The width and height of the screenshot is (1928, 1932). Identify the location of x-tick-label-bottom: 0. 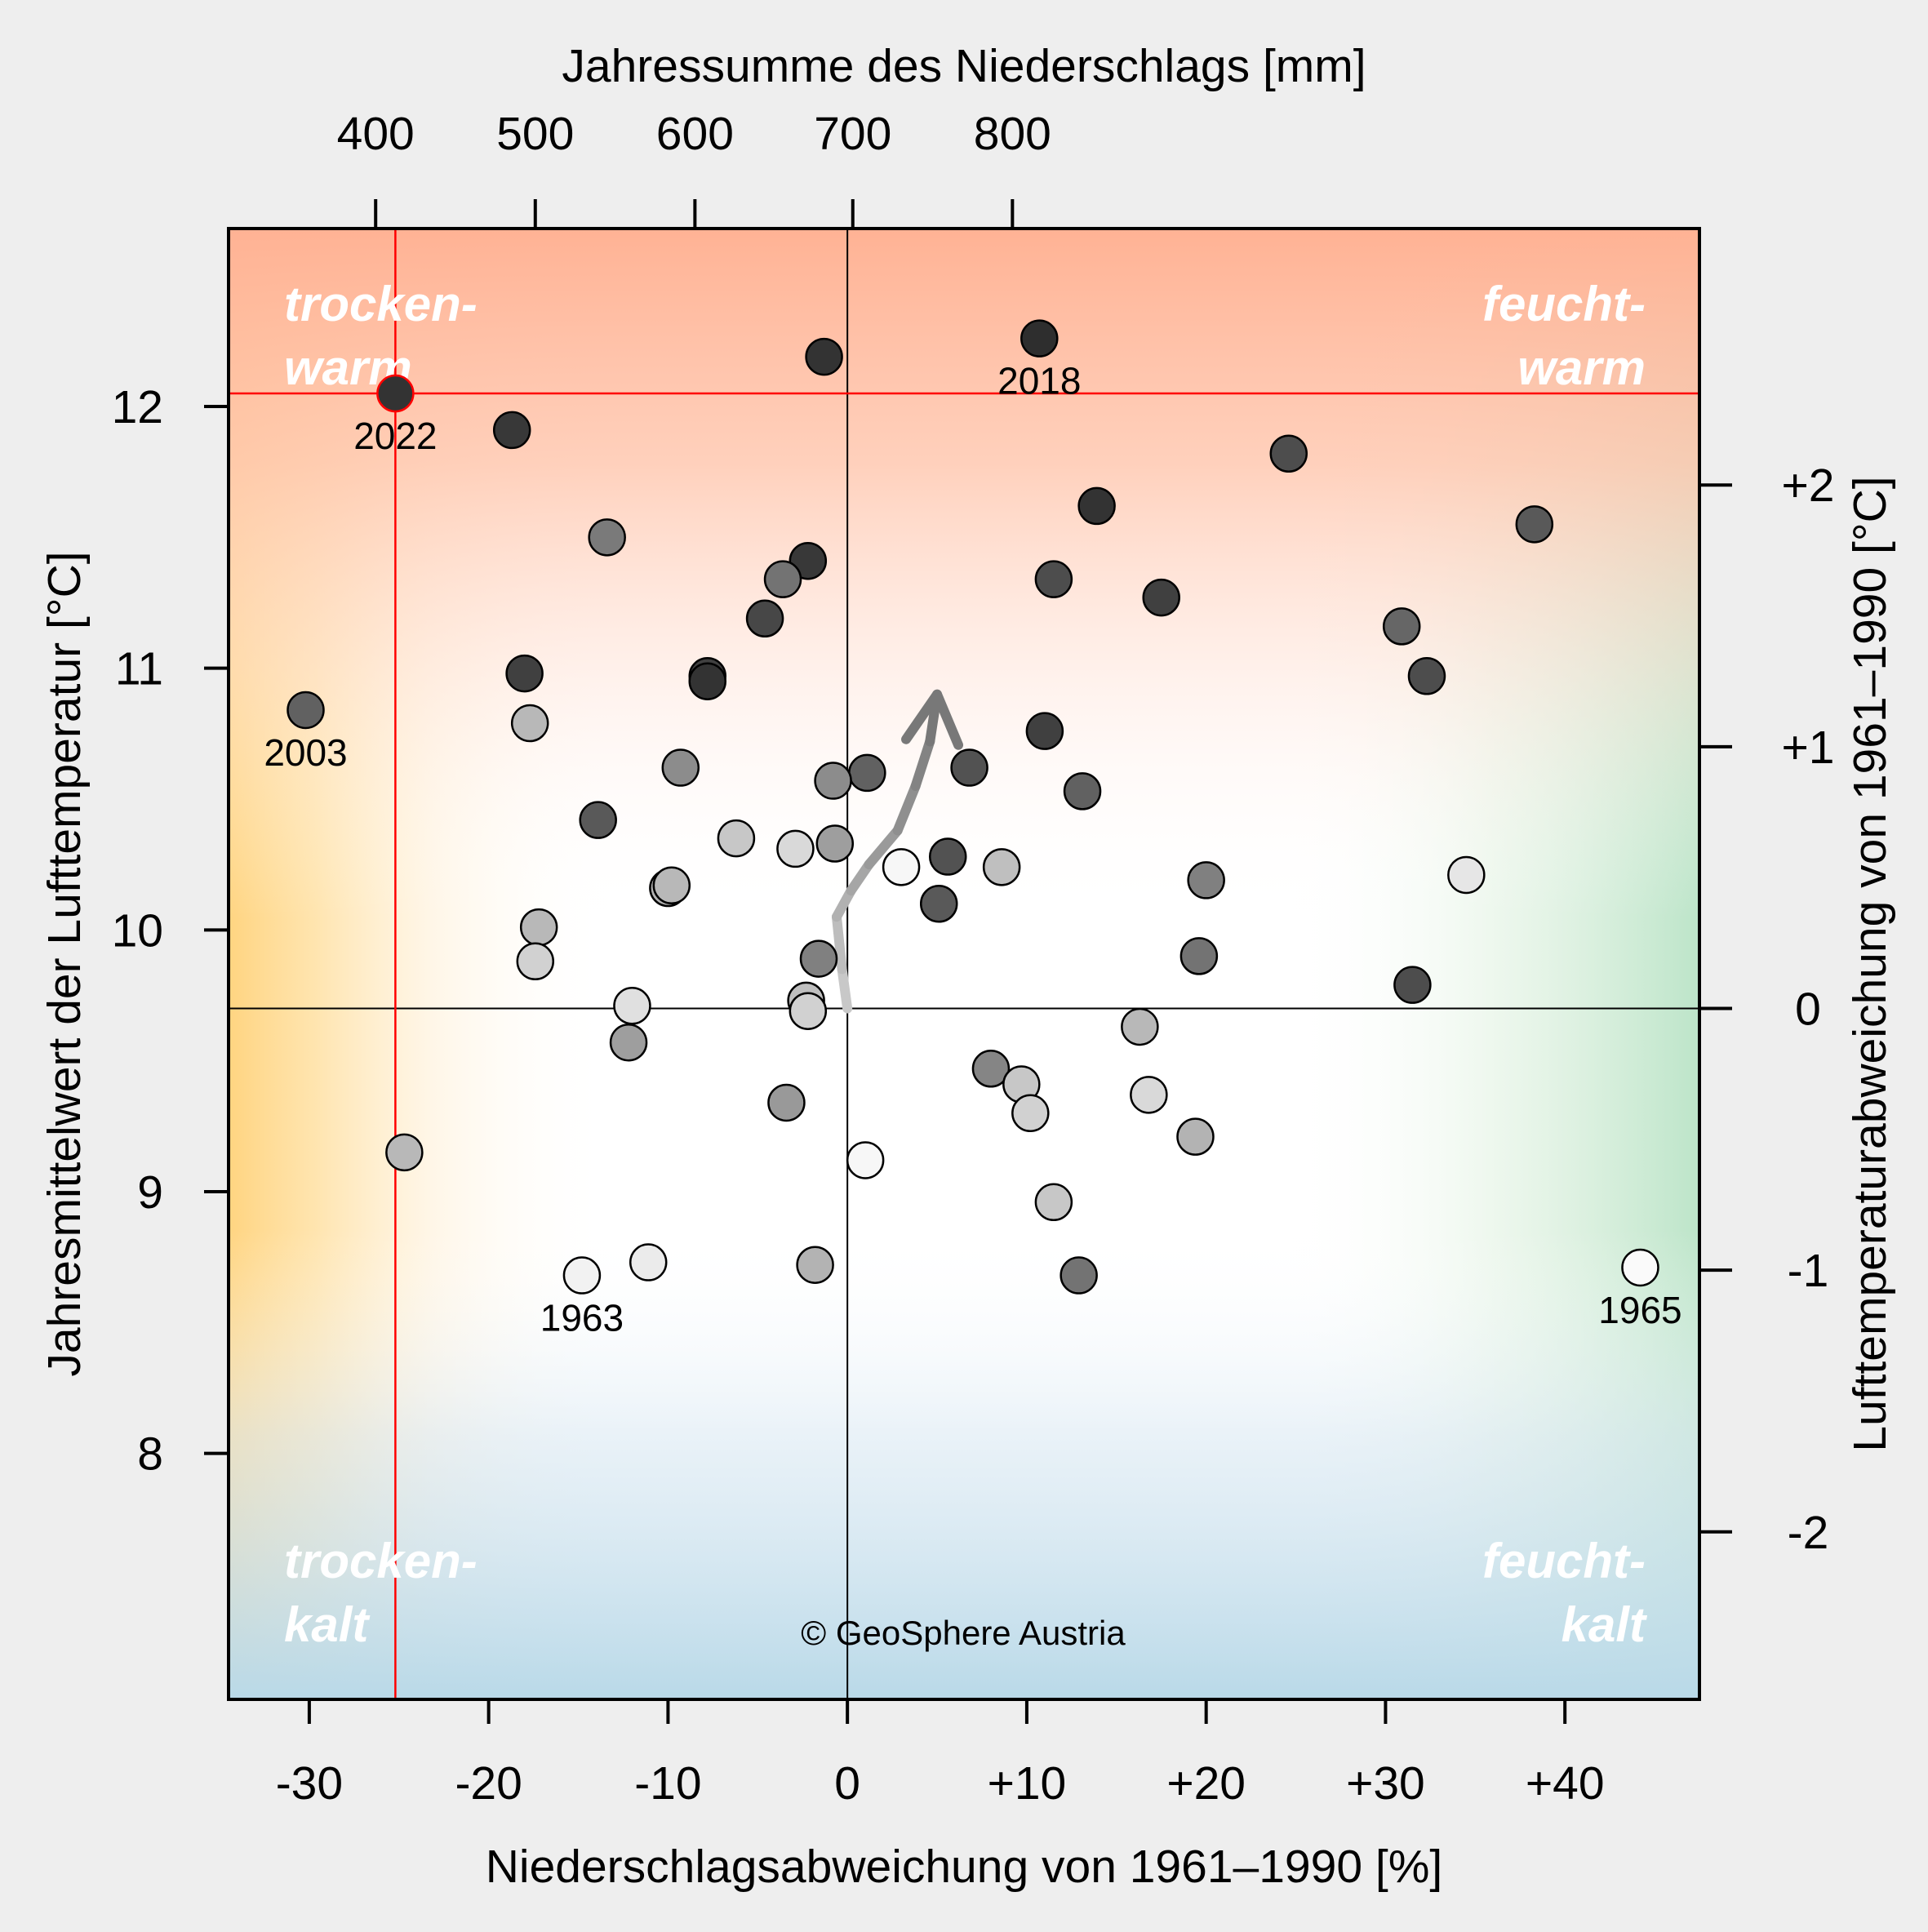
(847, 1783).